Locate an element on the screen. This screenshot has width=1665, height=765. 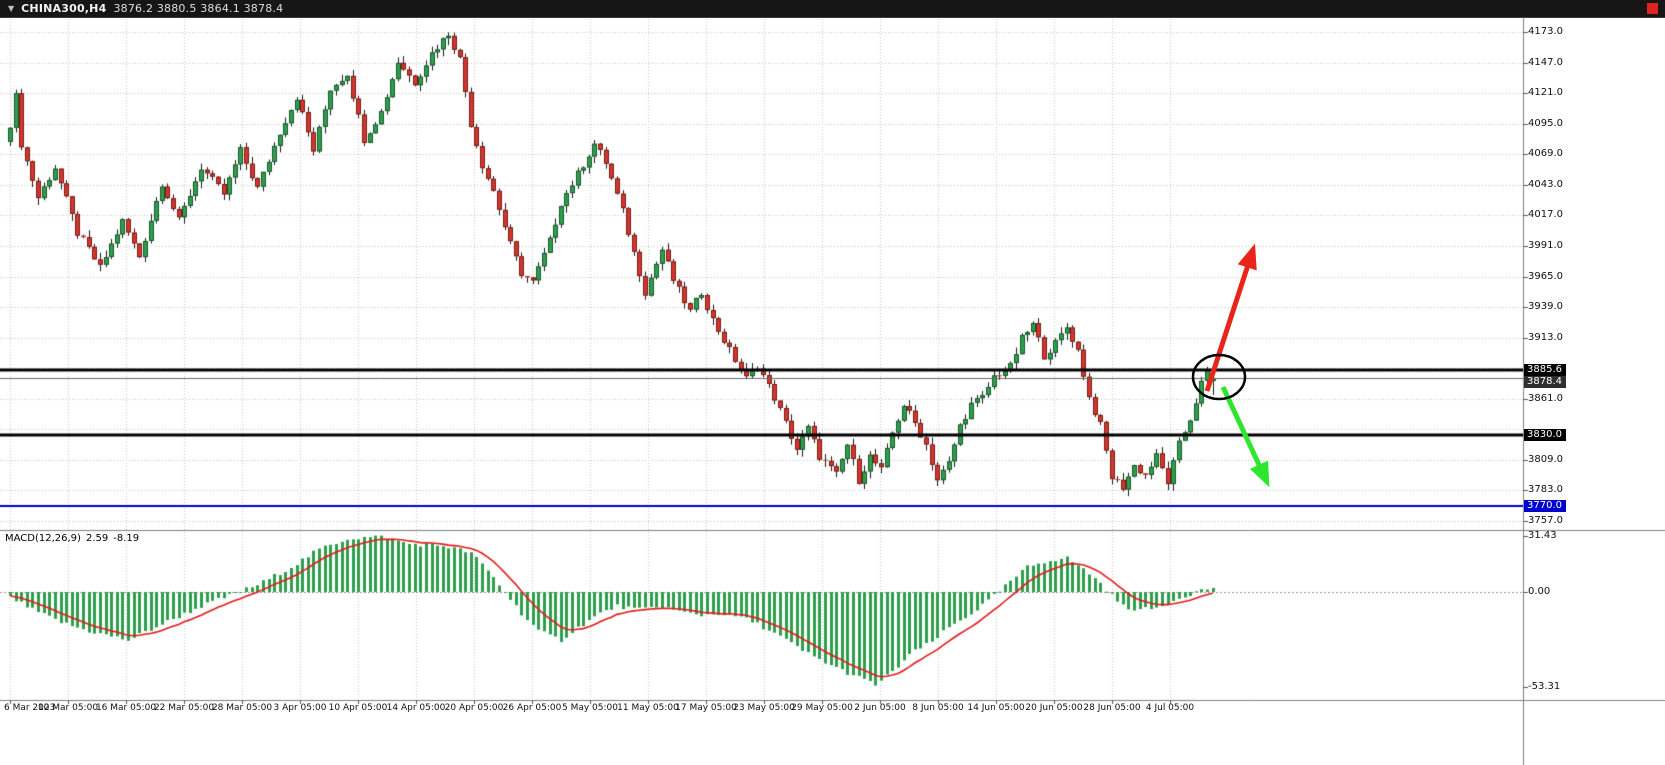
dropdown-arrow-icon: ▼ is located at coordinates (11, 8).